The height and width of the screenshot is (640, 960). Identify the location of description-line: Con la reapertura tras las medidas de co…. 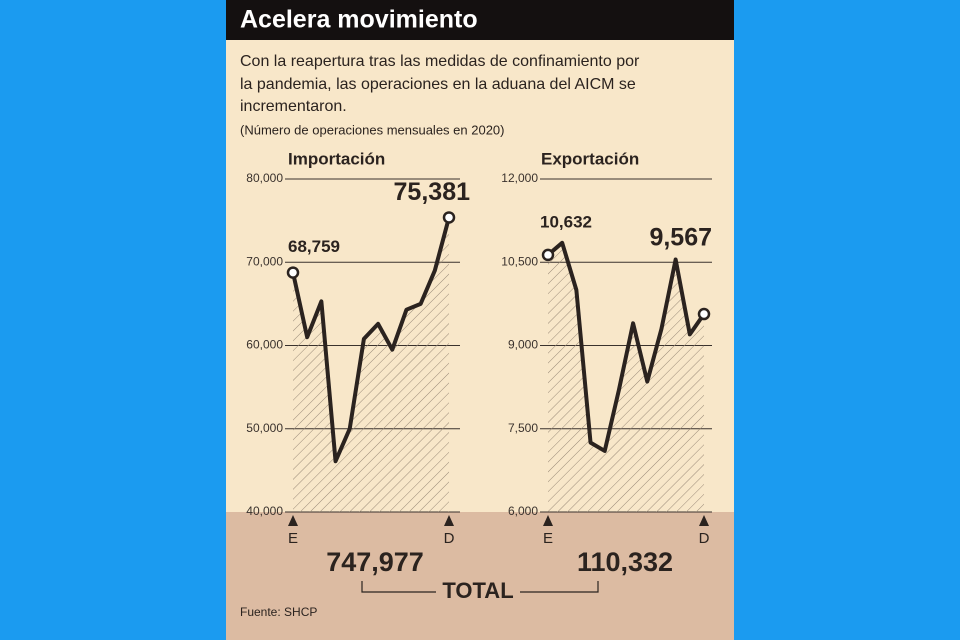
(440, 61).